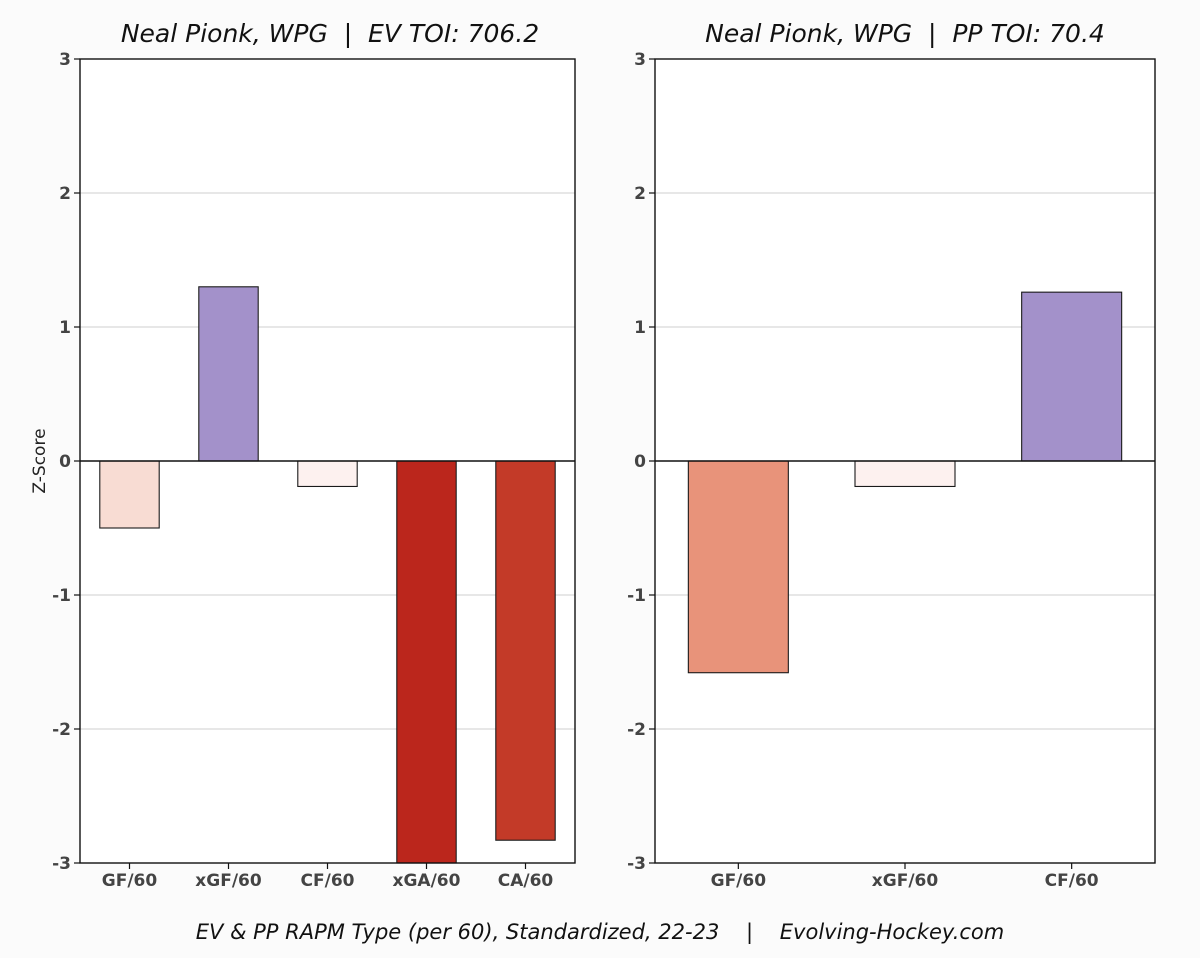 The width and height of the screenshot is (1200, 958). I want to click on pp-bars, so click(905, 482).